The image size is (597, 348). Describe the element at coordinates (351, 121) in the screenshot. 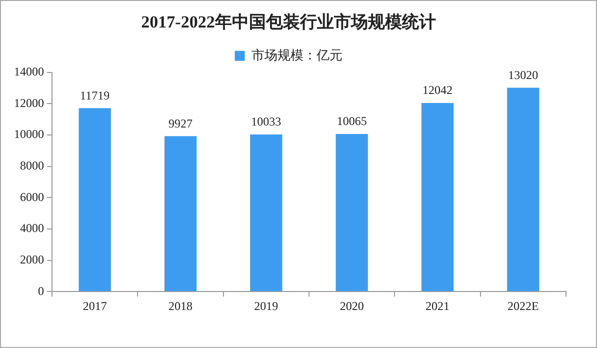

I see `data-label: 10065` at that location.